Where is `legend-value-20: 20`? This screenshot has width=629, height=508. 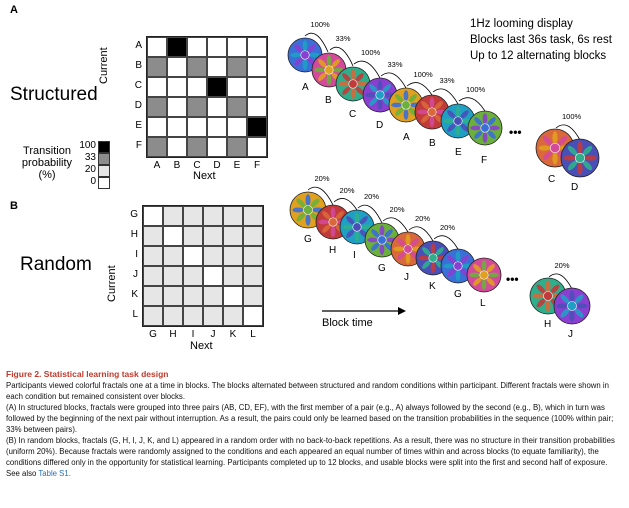 legend-value-20: 20 is located at coordinates (90, 169).